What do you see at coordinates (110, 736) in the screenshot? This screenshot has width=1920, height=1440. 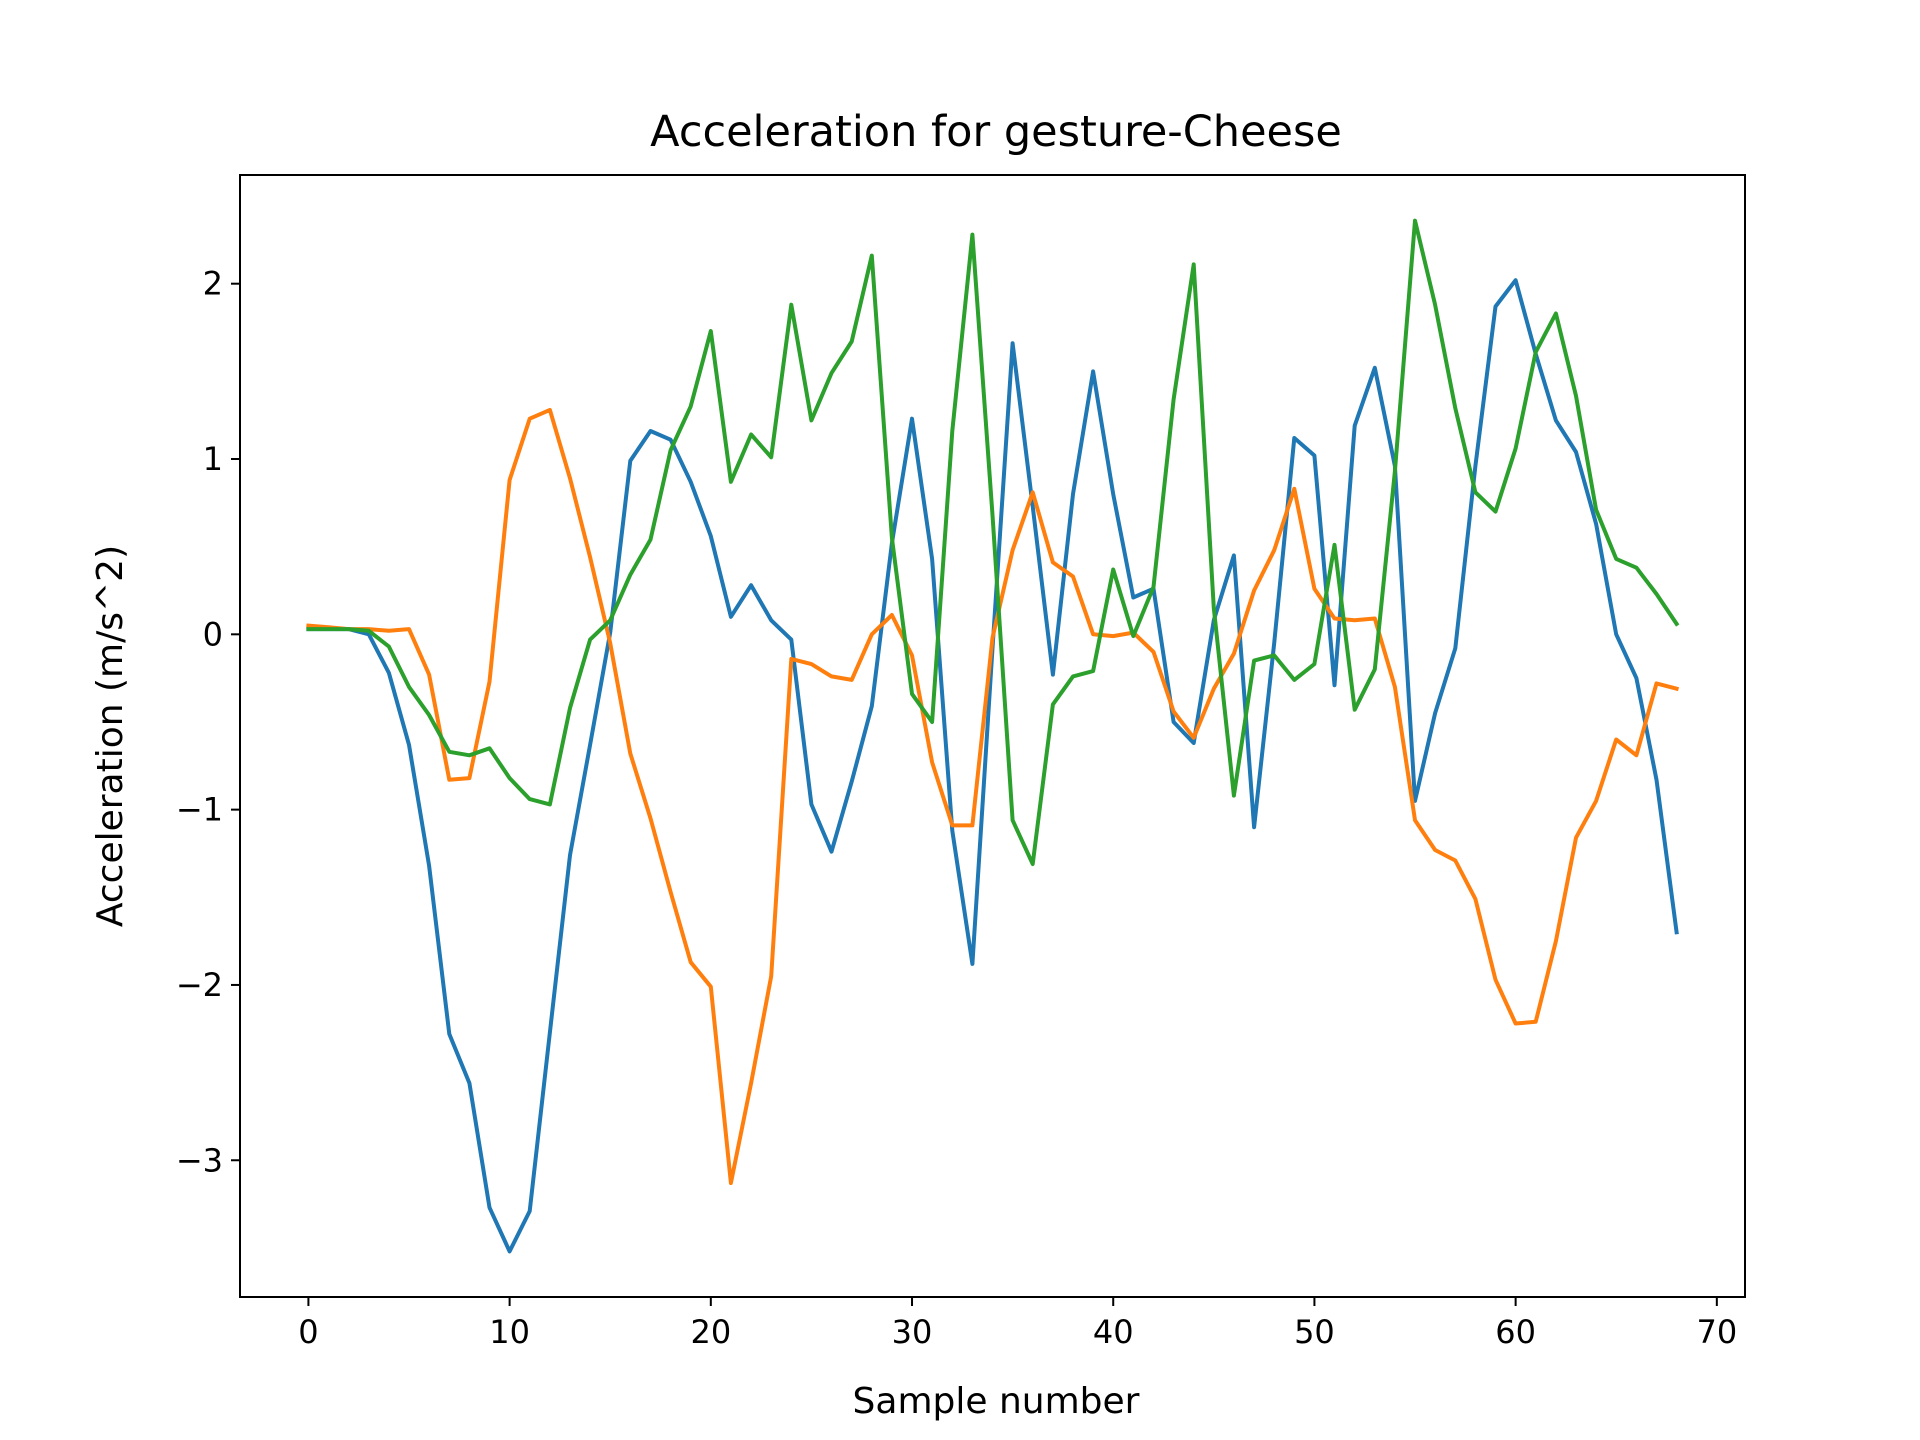 I see `y-axis-label: Acceleration (m/s^2)` at bounding box center [110, 736].